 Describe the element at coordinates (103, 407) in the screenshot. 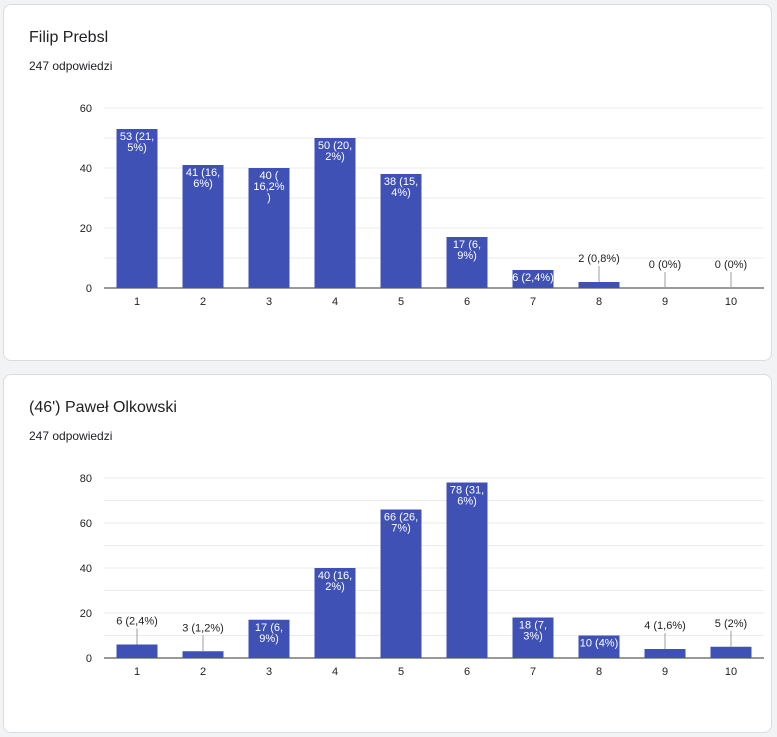

I see `question-title: (46') Paweł Olkowski` at that location.